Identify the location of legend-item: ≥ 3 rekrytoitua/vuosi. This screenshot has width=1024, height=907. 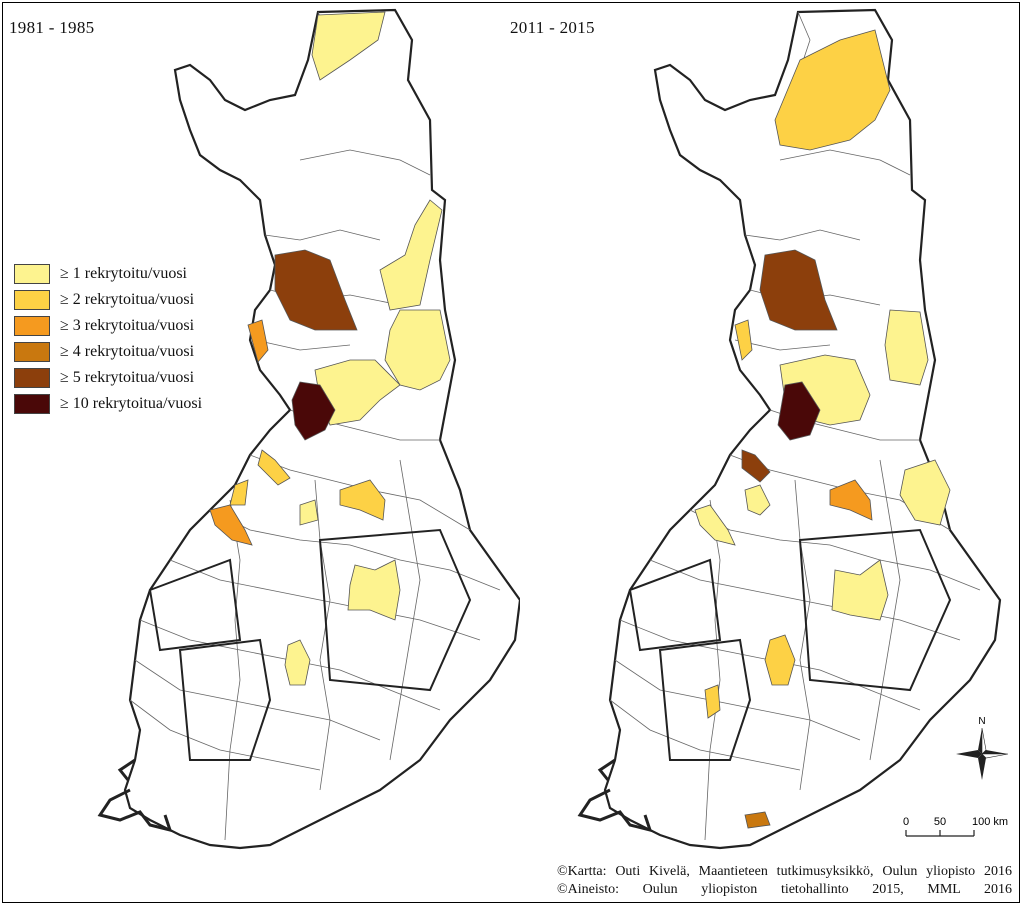
(108, 326).